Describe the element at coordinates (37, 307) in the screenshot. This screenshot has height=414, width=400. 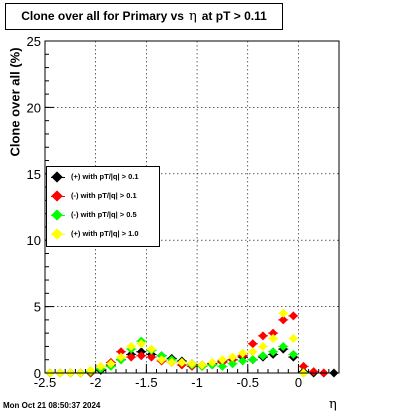
I see `y-tick-label: 5` at that location.